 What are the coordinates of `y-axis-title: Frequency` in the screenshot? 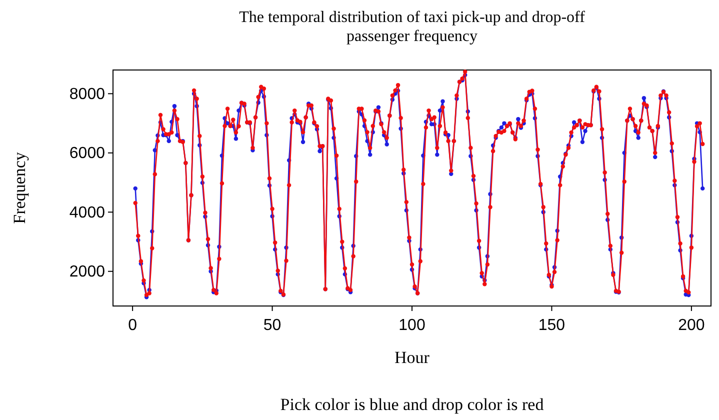 It's located at (19, 188).